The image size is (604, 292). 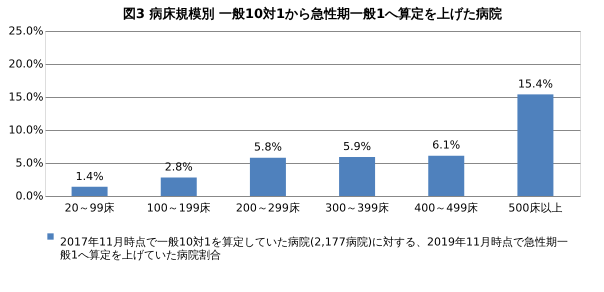 I want to click on x-tick-label: 100～199床, so click(x=178, y=208).